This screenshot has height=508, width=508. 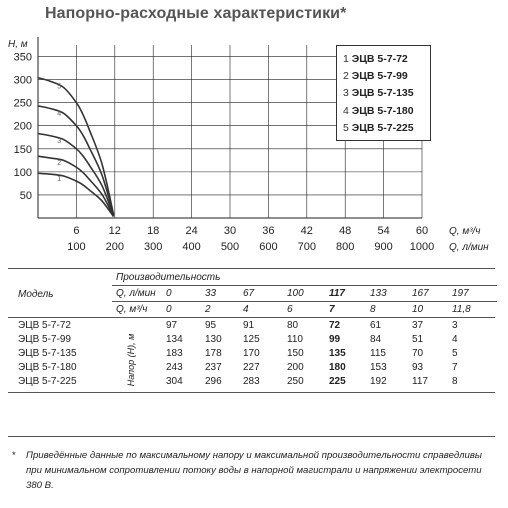 I want to click on legend-name: ЭЦВ 5-7-99, so click(x=379, y=76).